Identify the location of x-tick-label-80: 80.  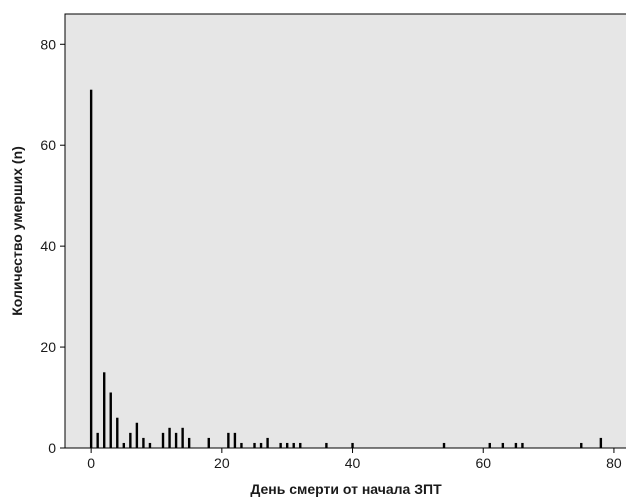
(614, 463).